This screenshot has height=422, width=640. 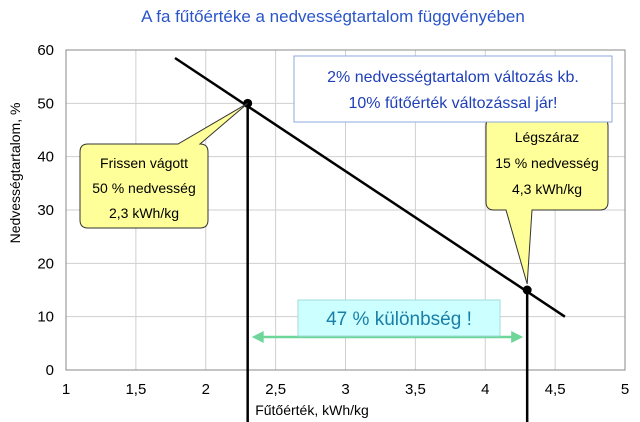 I want to click on difference-annotation: 47 % különbség !, so click(x=387, y=321).